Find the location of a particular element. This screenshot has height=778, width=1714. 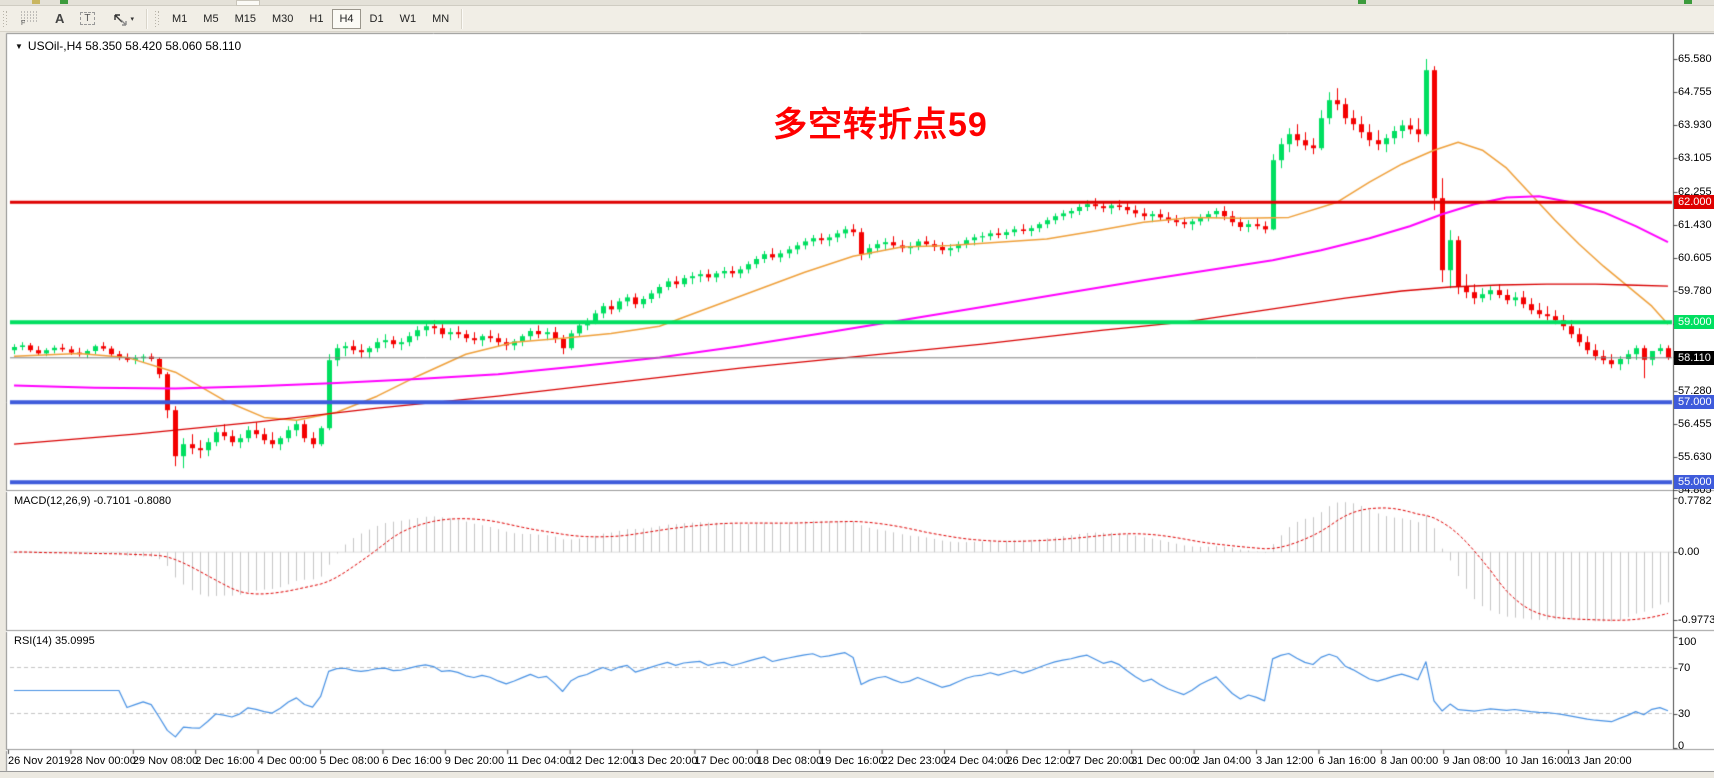

time-axis-label: 31 Dec 00:00 is located at coordinates (1164, 761).